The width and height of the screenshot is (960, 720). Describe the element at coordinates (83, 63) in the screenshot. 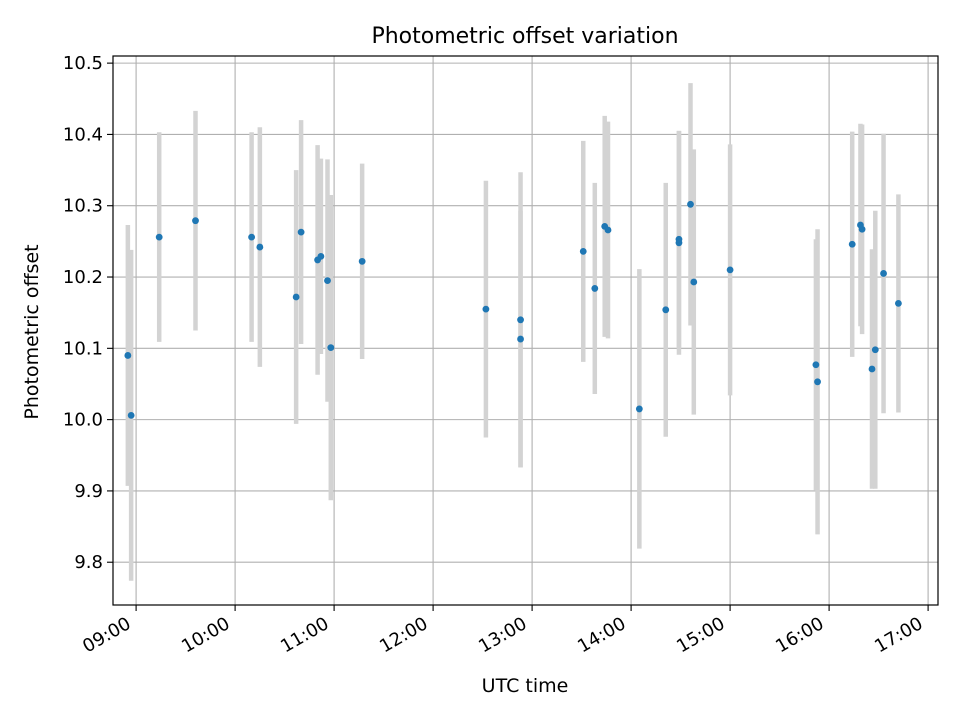

I see `y-tick-label: 10.5` at that location.